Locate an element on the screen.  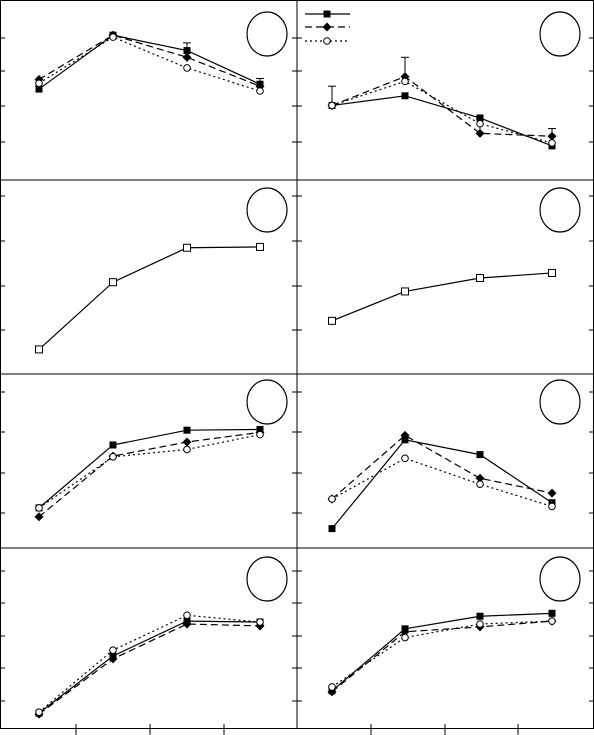
legend-marker-filled-diamond is located at coordinates (327, 27).